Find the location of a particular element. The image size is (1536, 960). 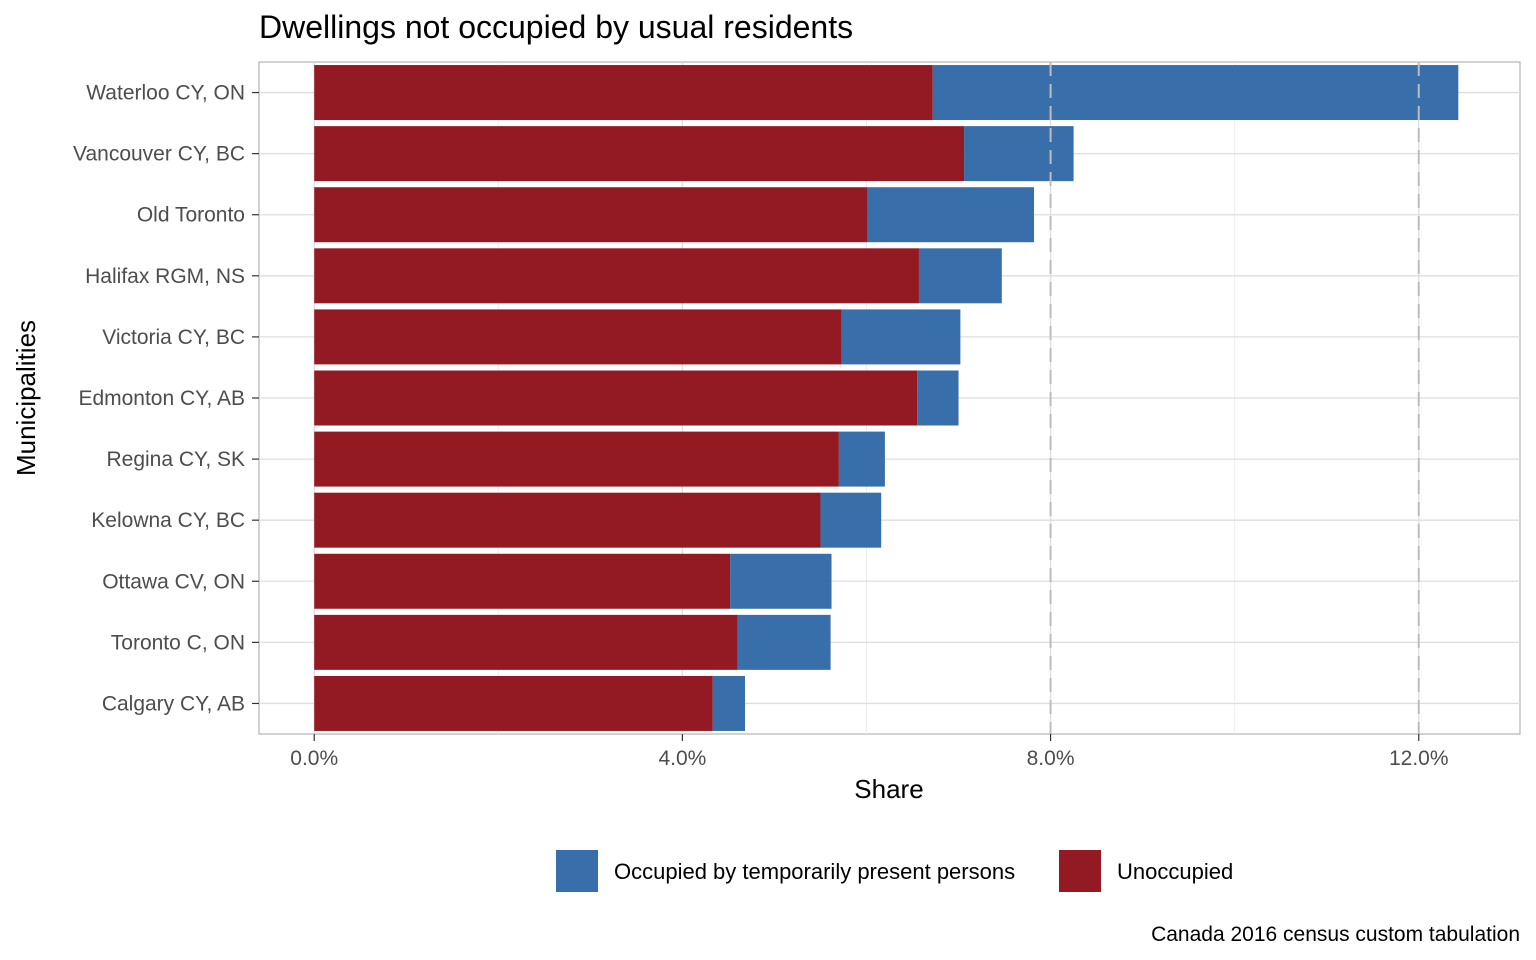

x-axis-ticks: 0.0% 4.0% 8.0% 12.0% is located at coordinates (869, 752).